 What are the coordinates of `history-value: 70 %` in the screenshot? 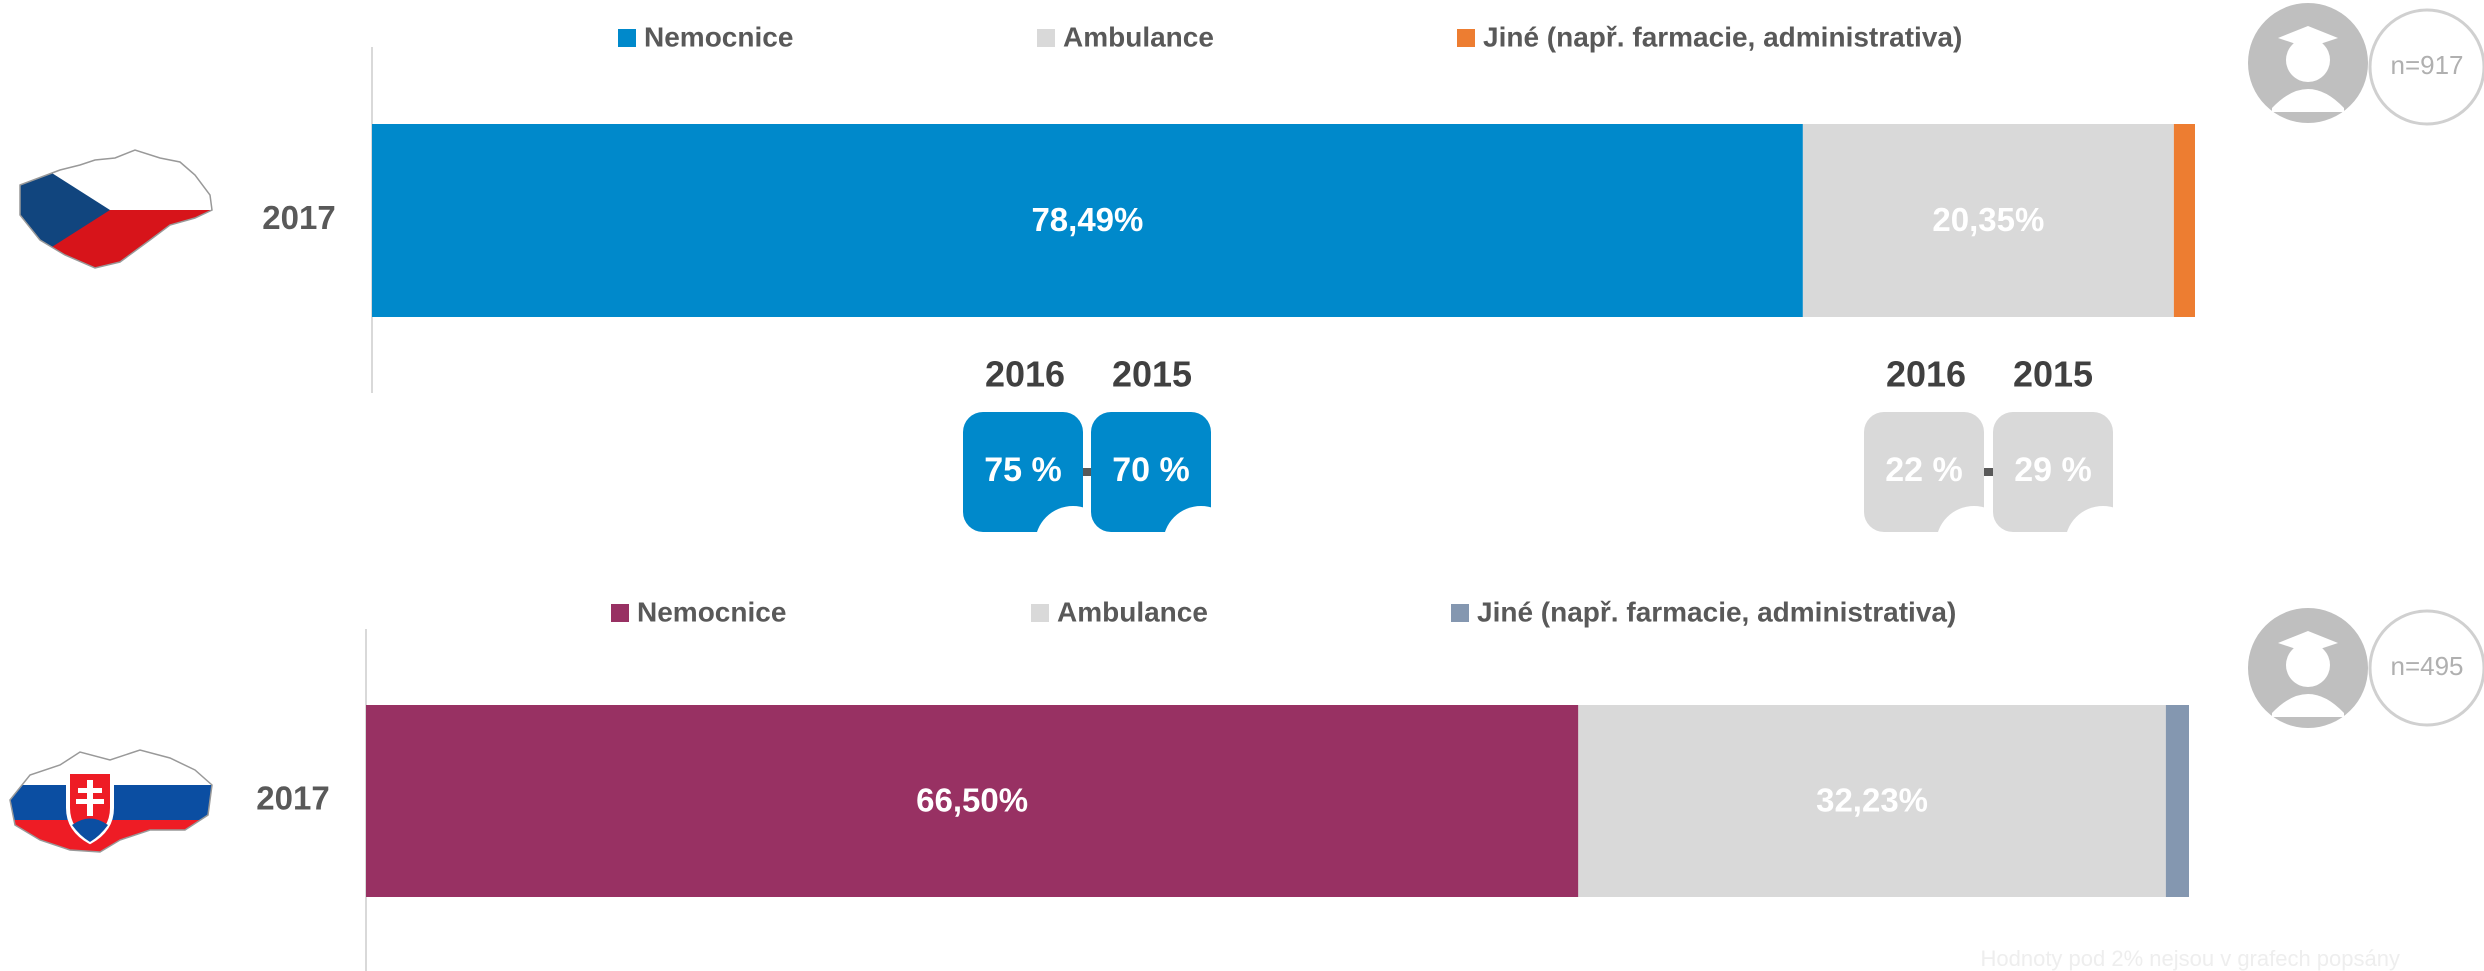 It's located at (1151, 470).